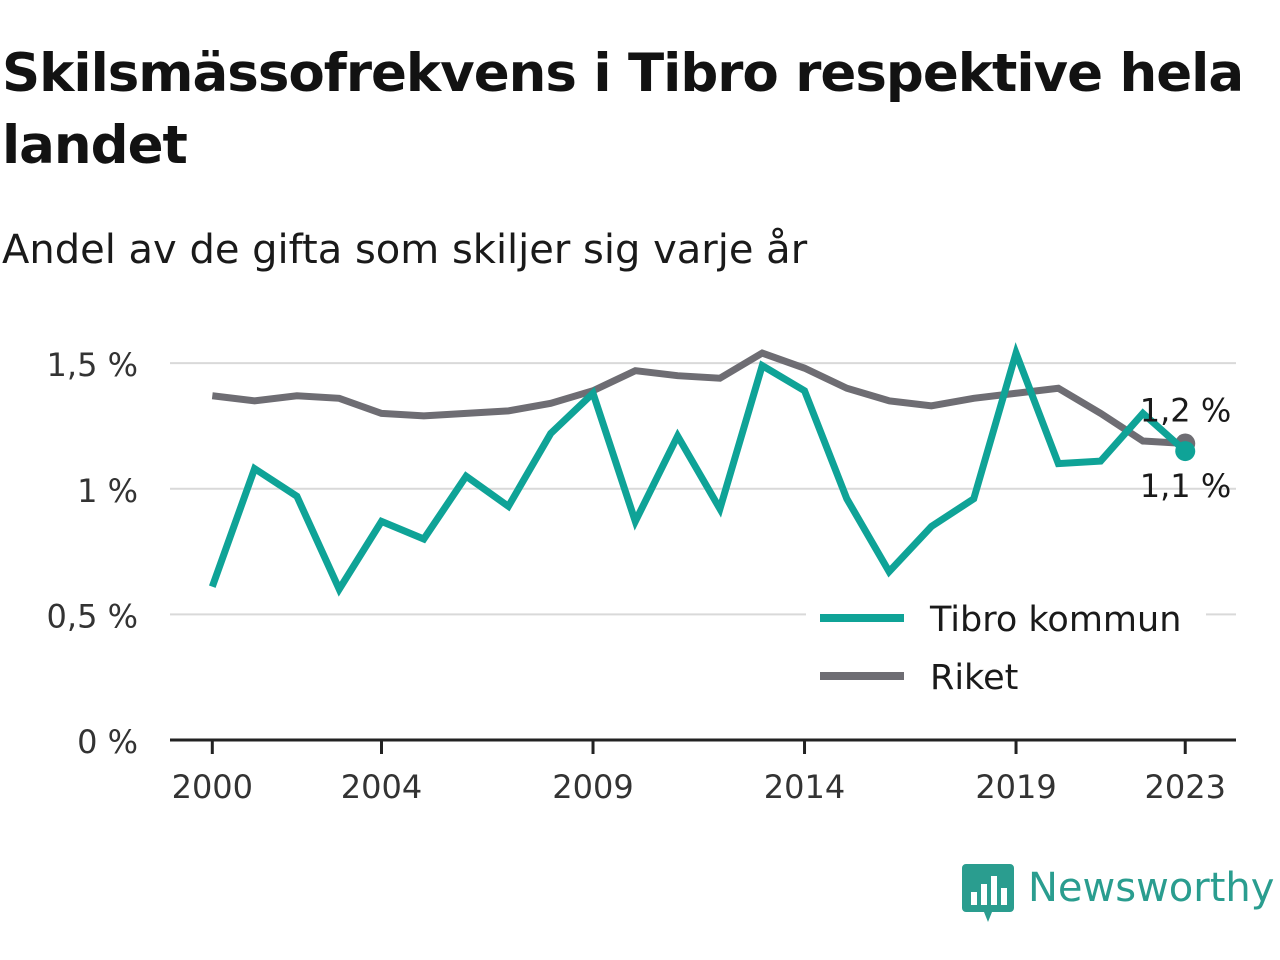  What do you see at coordinates (592, 787) in the screenshot?
I see `x-tick-label: 2009` at bounding box center [592, 787].